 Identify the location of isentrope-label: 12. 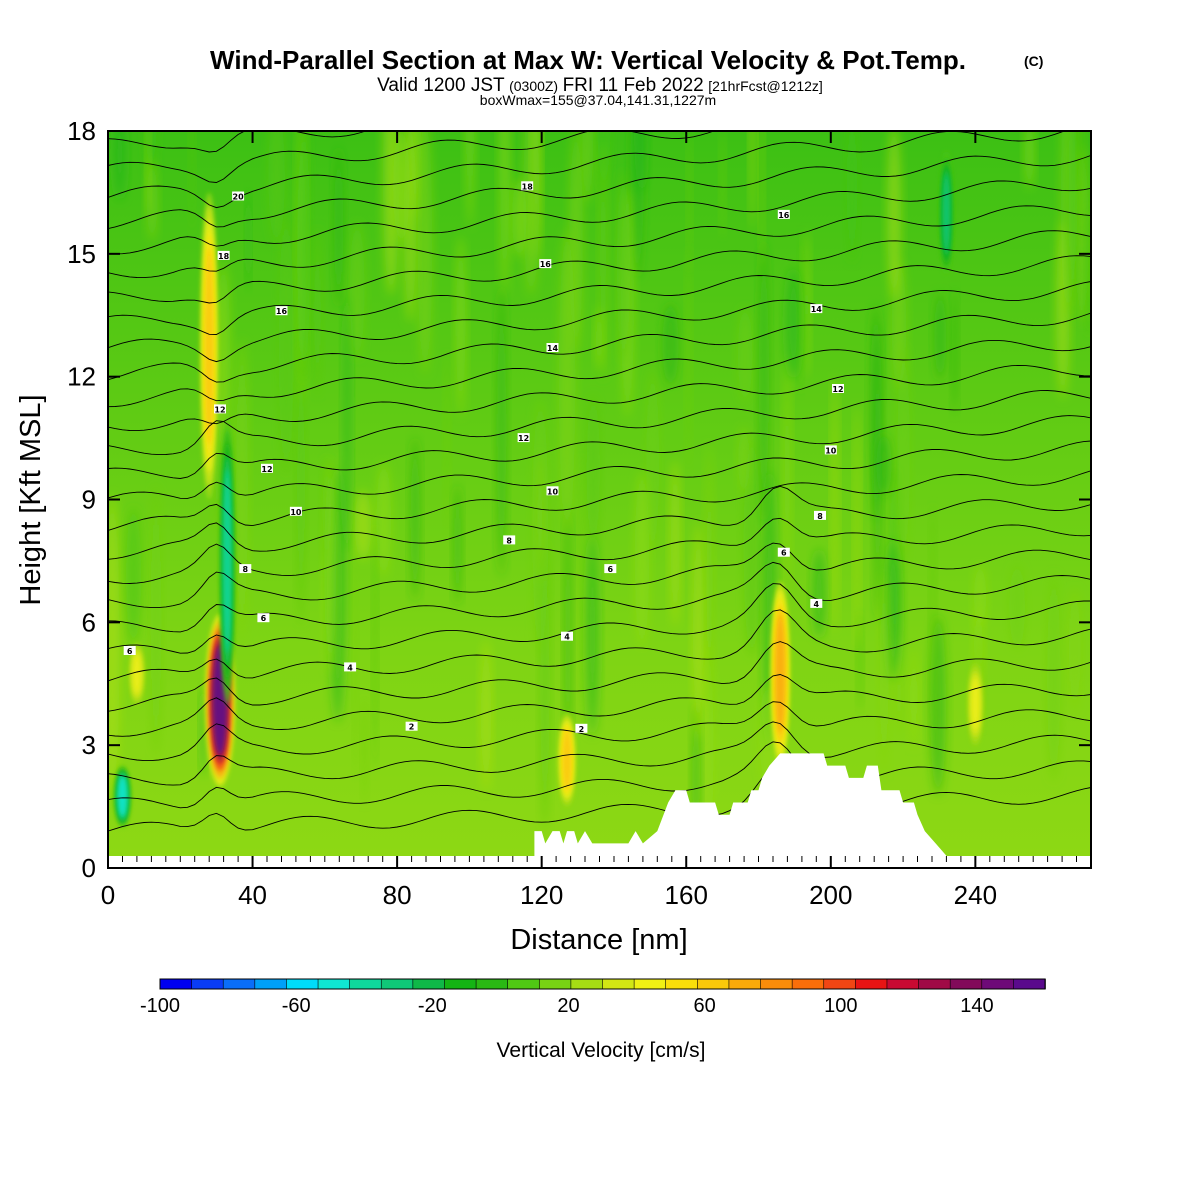
(838, 389).